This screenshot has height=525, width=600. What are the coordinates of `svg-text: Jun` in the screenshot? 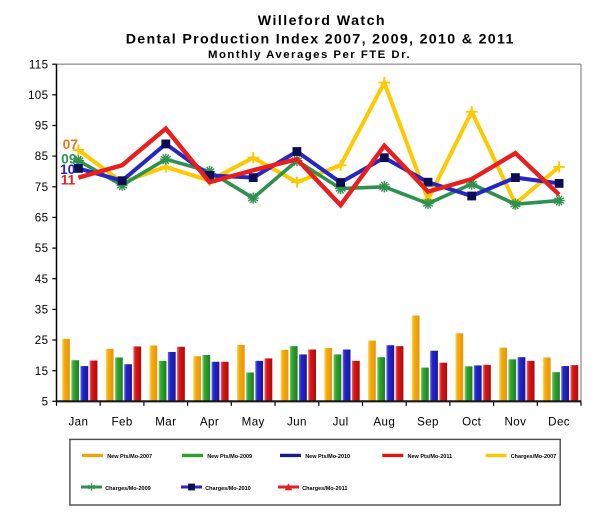 It's located at (297, 422).